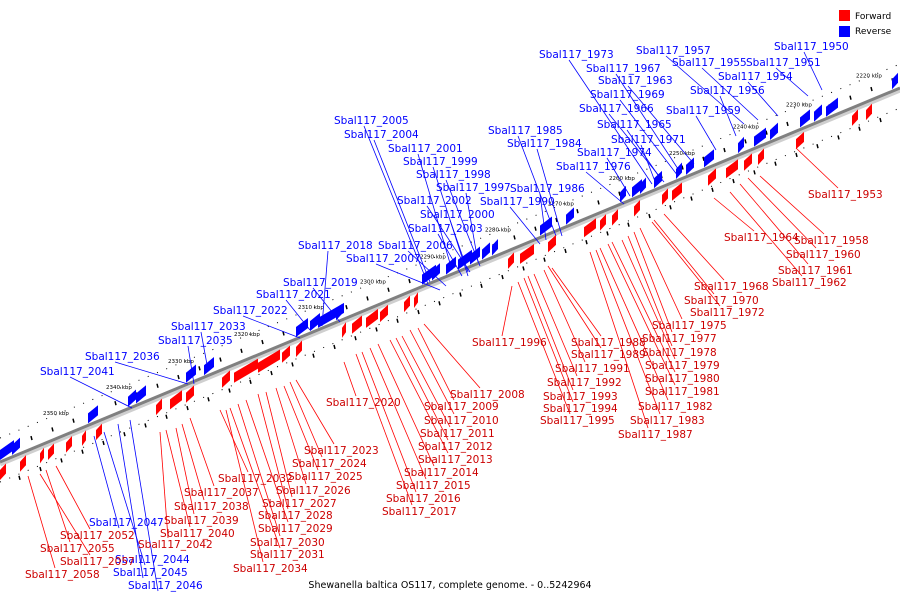 Image resolution: width=900 pixels, height=600 pixels. What do you see at coordinates (689, 326) in the screenshot?
I see `forward-gene-label: Sbal117_1975` at bounding box center [689, 326].